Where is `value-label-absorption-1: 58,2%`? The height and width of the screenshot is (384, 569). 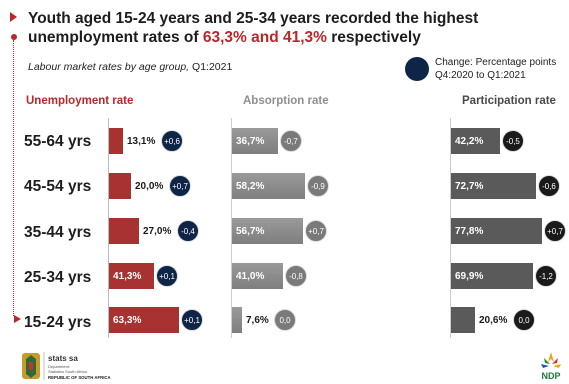 value-label-absorption-1: 58,2% is located at coordinates (250, 186).